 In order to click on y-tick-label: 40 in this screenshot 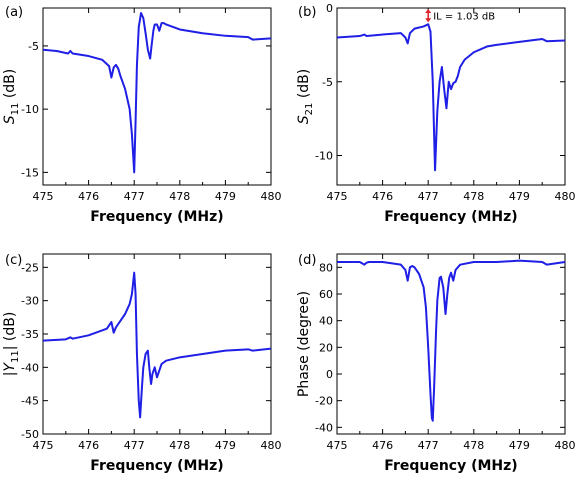, I will do `click(326, 321)`.